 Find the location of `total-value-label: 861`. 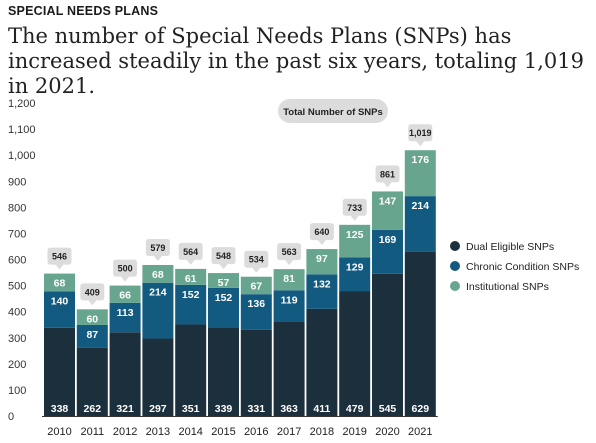

total-value-label: 861 is located at coordinates (387, 174).